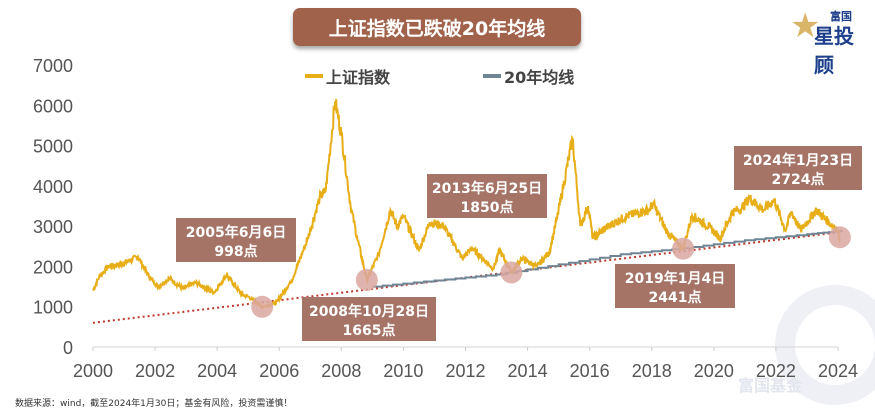 The width and height of the screenshot is (875, 414). What do you see at coordinates (93, 371) in the screenshot?
I see `x-tick-label: 2000` at bounding box center [93, 371].